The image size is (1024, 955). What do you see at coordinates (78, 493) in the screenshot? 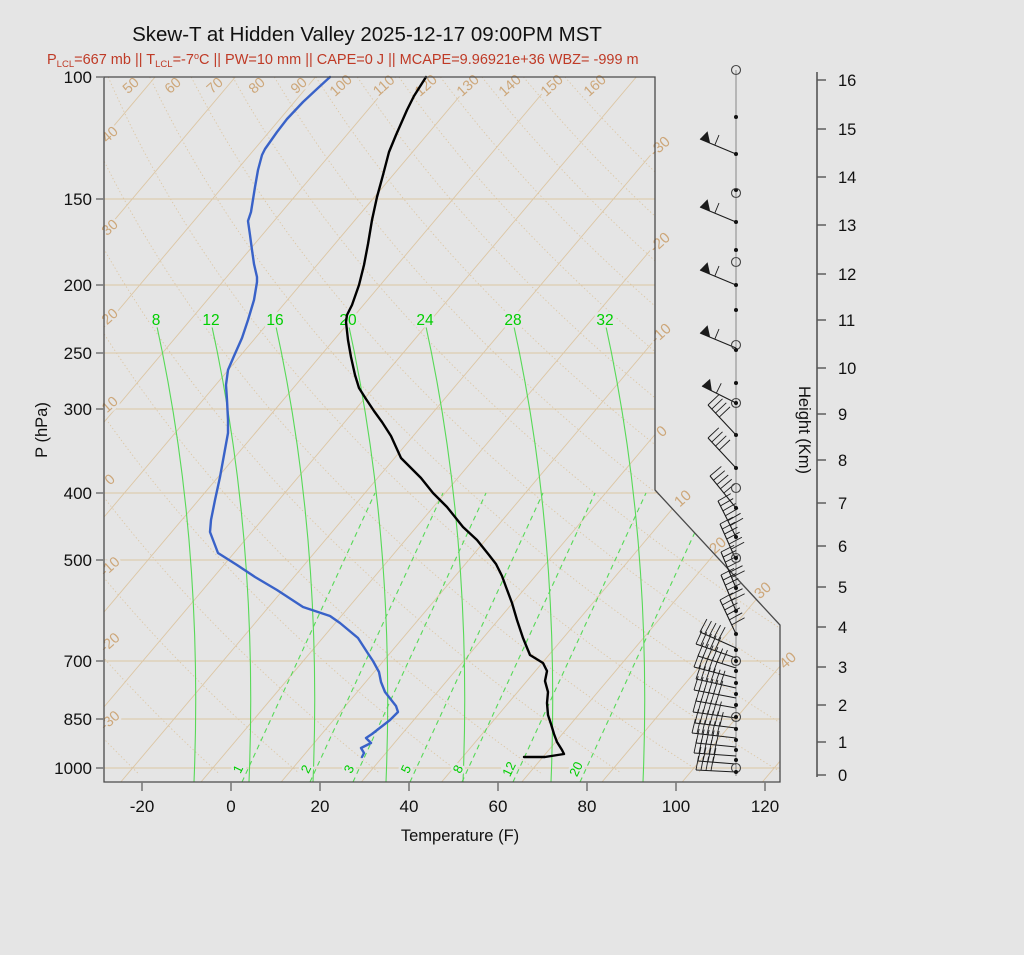
I see `pressure-tick-label: 400` at bounding box center [78, 493].